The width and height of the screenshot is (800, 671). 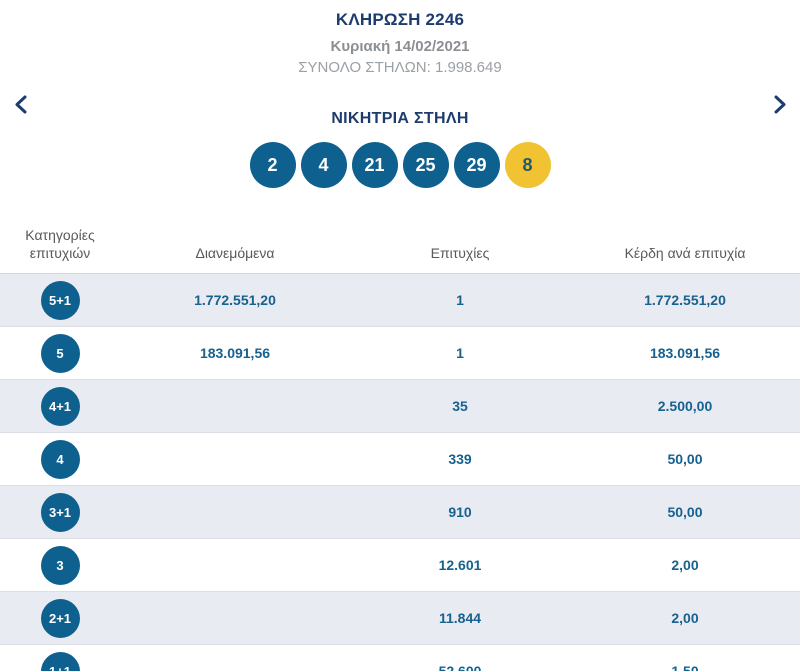 I want to click on next-draw-button, so click(x=780, y=104).